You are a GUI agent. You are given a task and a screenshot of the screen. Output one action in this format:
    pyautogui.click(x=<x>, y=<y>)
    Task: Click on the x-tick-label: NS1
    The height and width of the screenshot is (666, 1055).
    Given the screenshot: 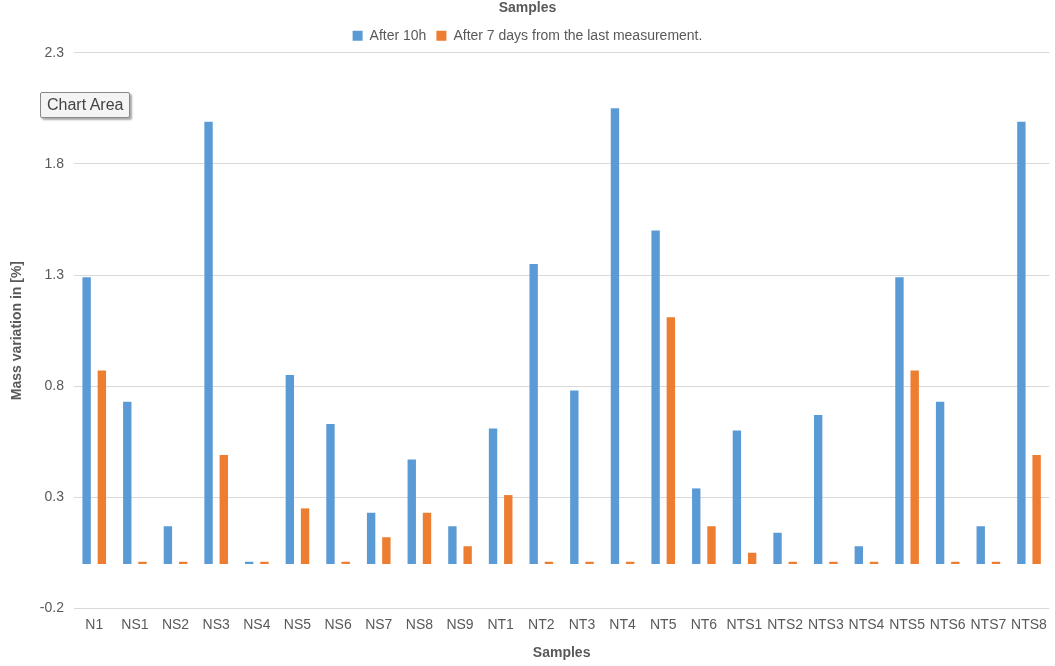 What is the action you would take?
    pyautogui.click(x=135, y=623)
    